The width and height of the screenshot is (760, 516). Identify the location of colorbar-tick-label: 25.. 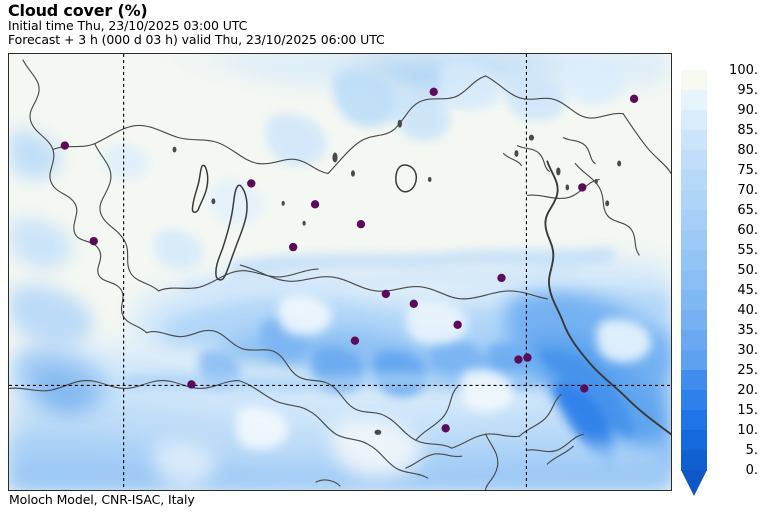
(747, 370).